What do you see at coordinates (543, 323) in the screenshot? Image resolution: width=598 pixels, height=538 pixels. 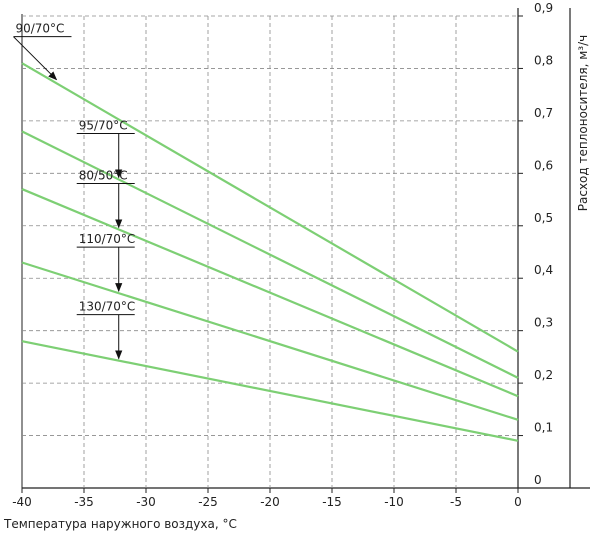 I see `y-tick-label: 0,3` at bounding box center [543, 323].